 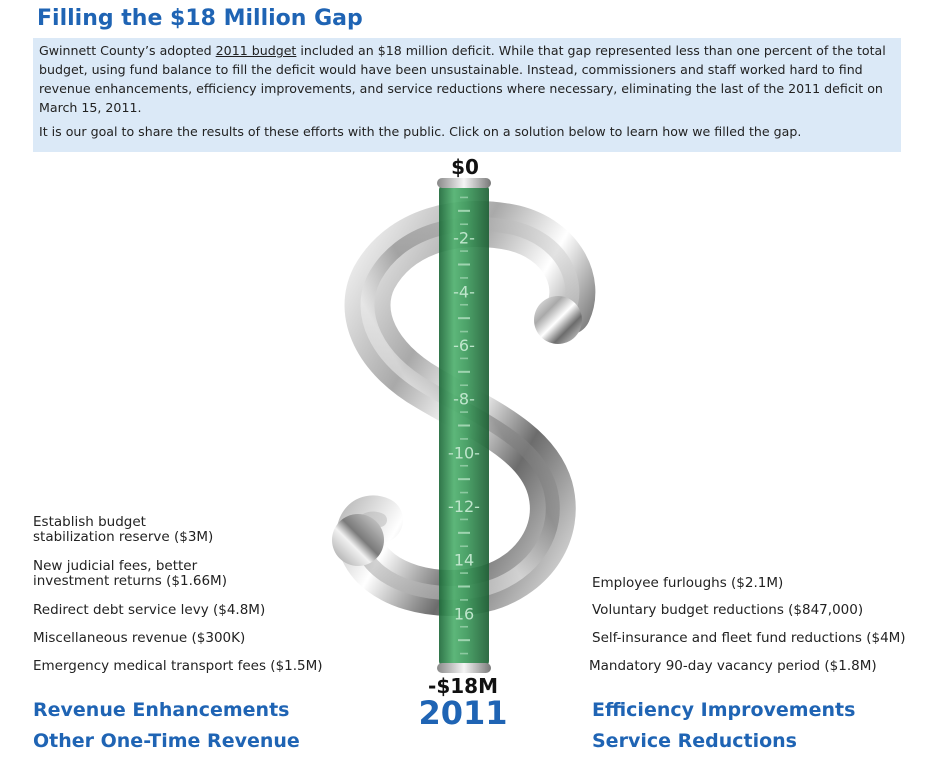 I want to click on solution-label: Employee furloughs ($2.1M), so click(x=688, y=583).